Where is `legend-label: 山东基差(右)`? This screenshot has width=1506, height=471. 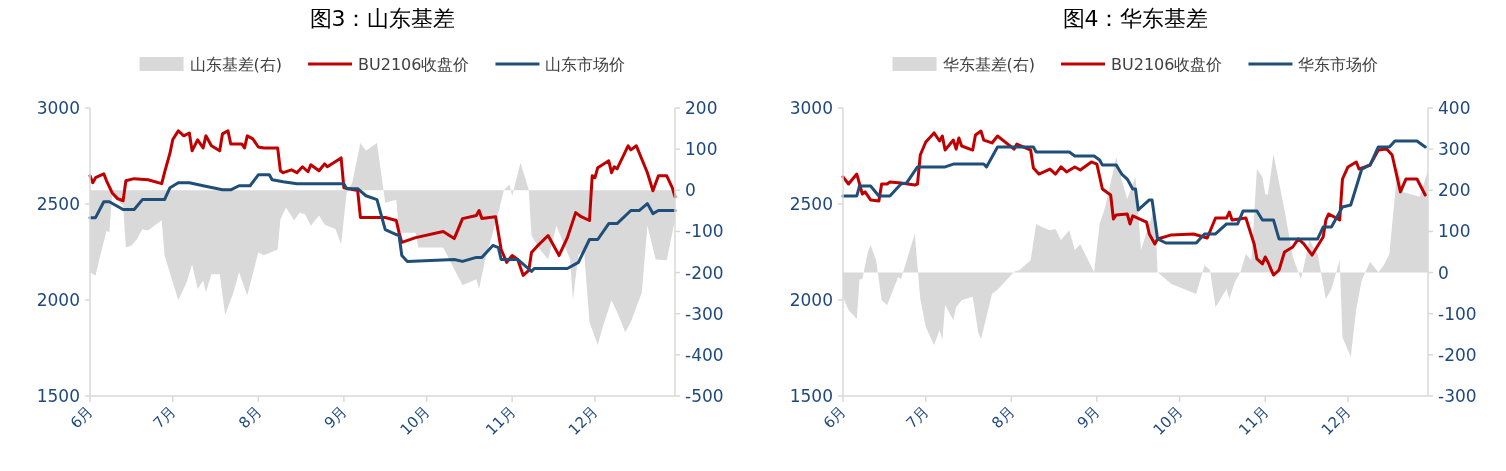
legend-label: 山东基差(右) is located at coordinates (236, 64).